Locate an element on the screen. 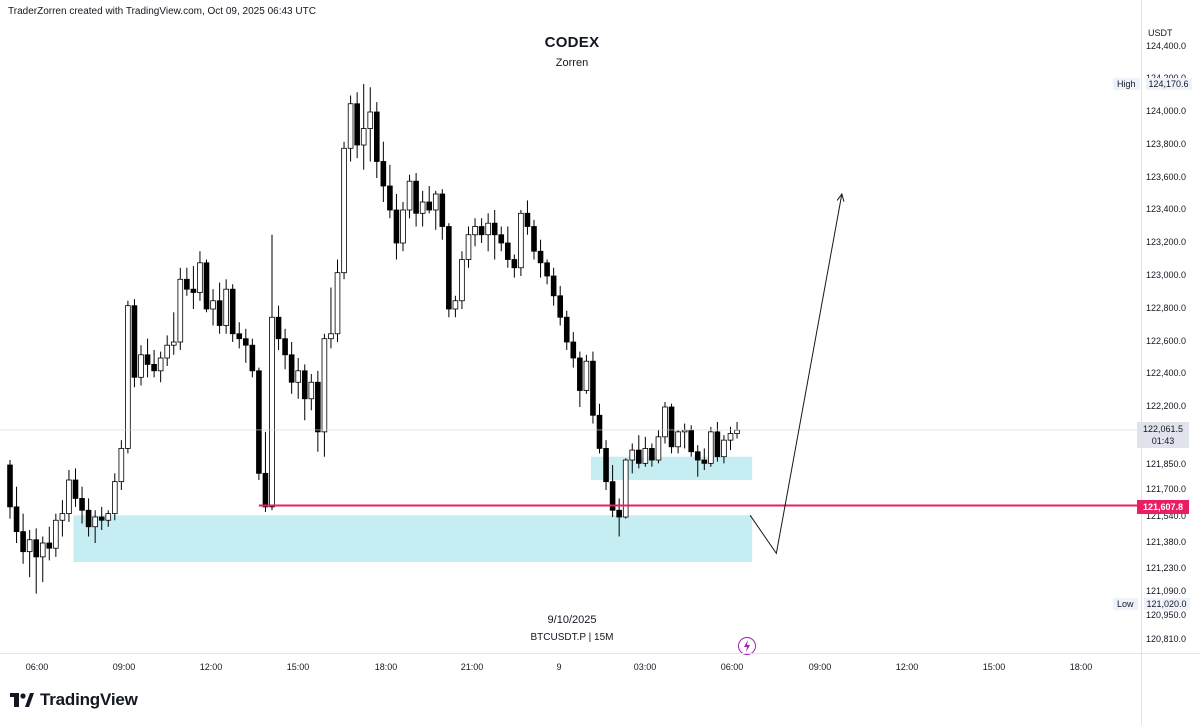 The width and height of the screenshot is (1200, 725). chart-subtitle: Zorren is located at coordinates (572, 63).